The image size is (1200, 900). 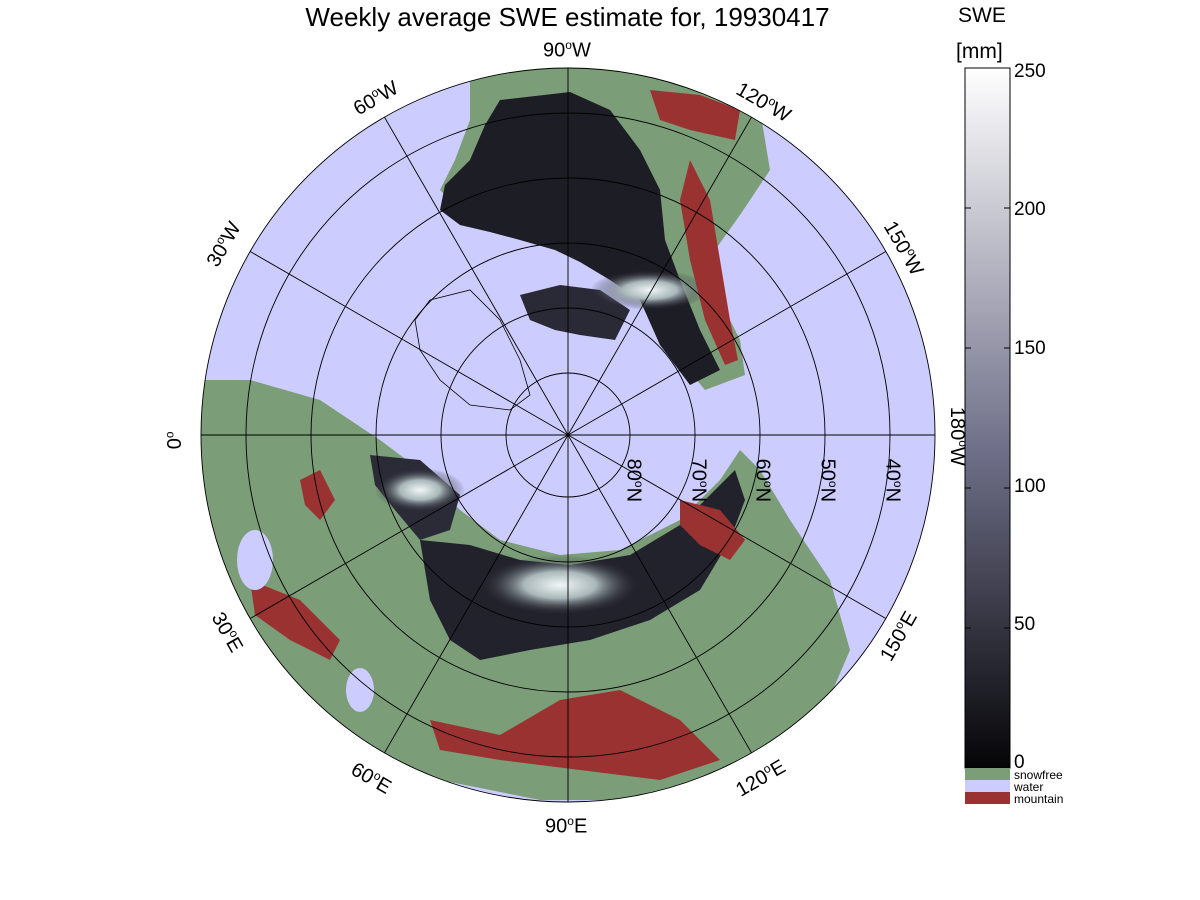 I want to click on lat-label-40N: 40oN, so click(x=893, y=480).